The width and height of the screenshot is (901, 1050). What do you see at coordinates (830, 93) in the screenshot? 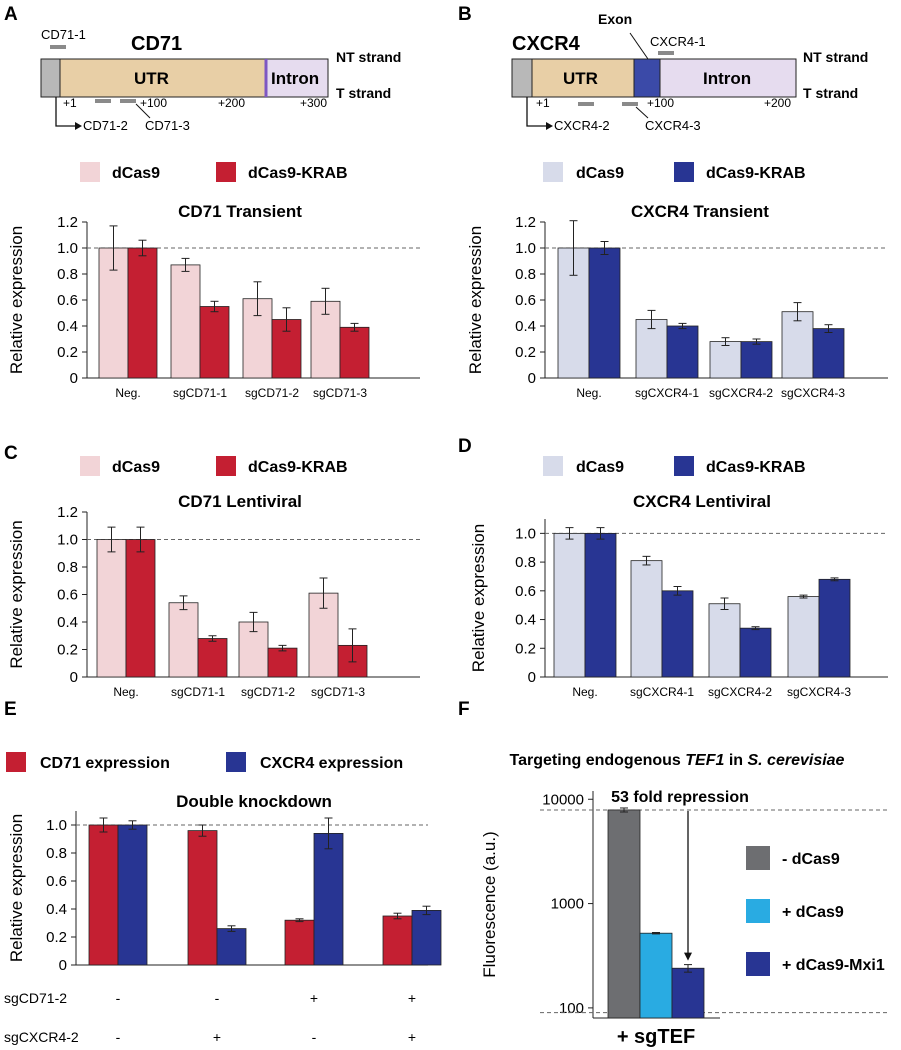
I see `cxcr4-t-strand-label: T strand` at bounding box center [830, 93].